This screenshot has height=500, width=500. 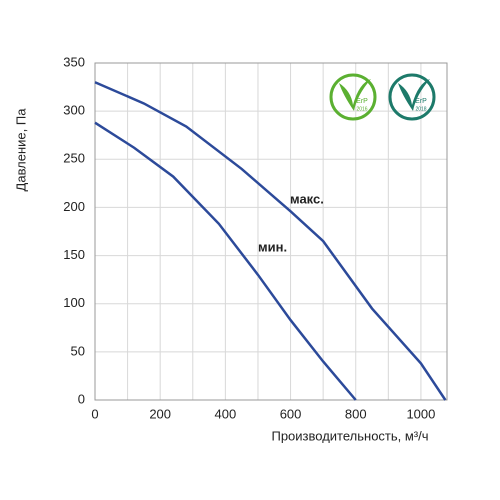 What do you see at coordinates (74, 110) in the screenshot?
I see `y-tick-label: 300` at bounding box center [74, 110].